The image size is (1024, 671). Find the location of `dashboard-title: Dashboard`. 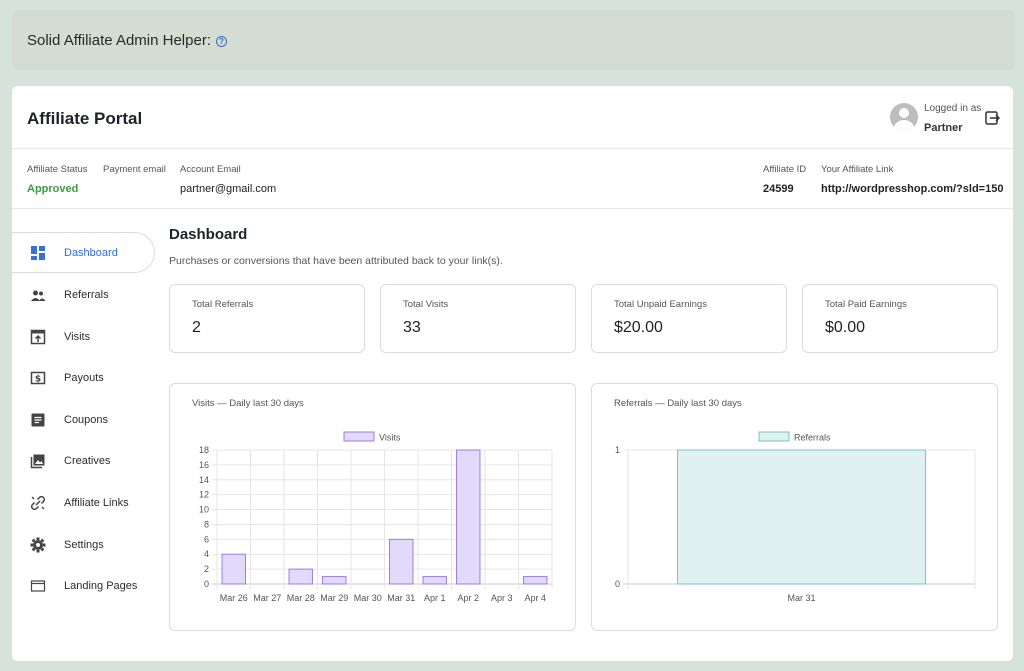

dashboard-title: Dashboard is located at coordinates (208, 234).